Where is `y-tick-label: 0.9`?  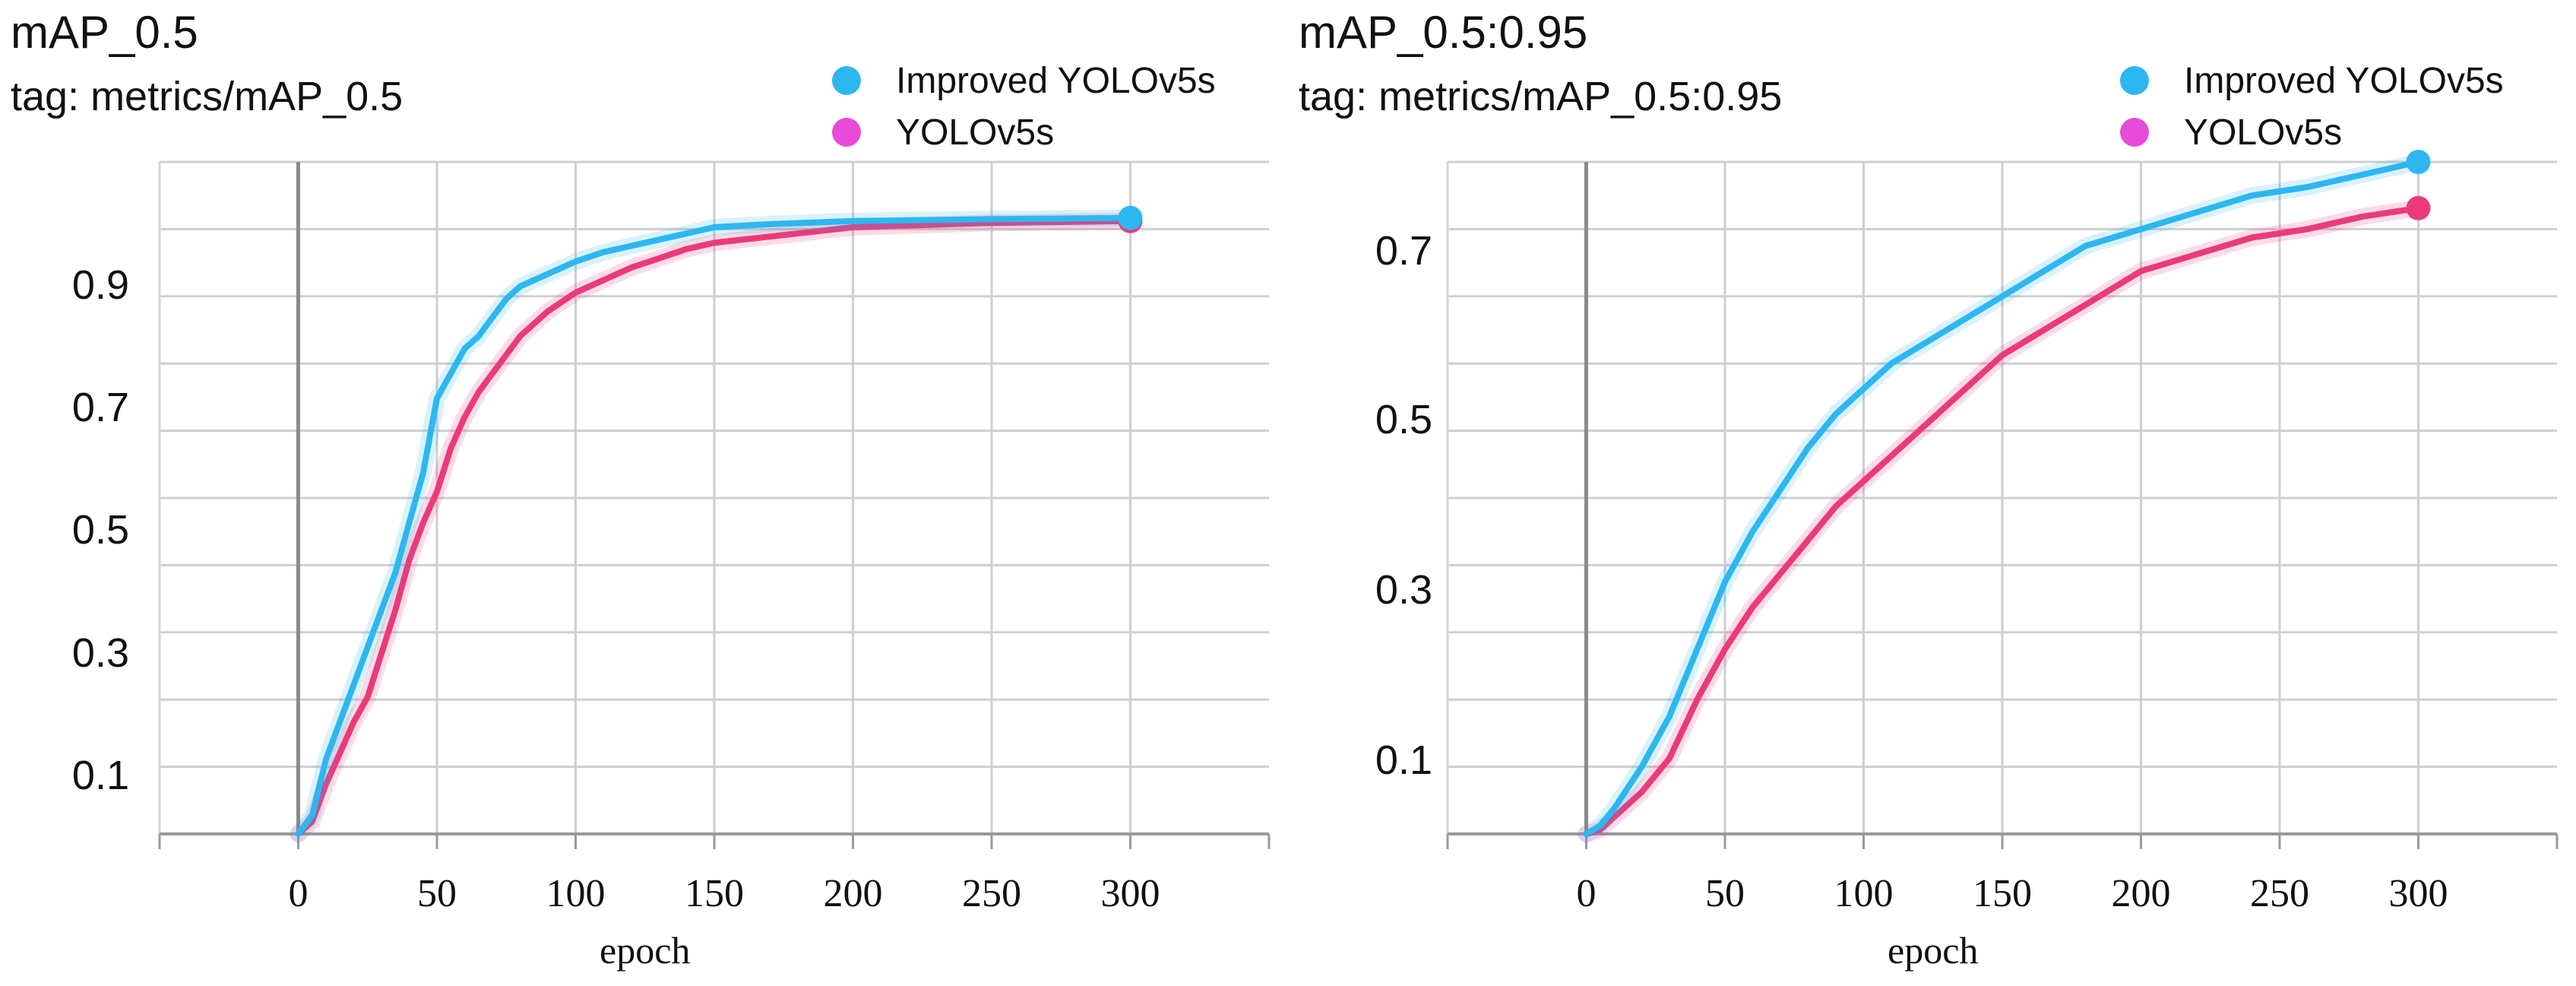
y-tick-label: 0.9 is located at coordinates (100, 285).